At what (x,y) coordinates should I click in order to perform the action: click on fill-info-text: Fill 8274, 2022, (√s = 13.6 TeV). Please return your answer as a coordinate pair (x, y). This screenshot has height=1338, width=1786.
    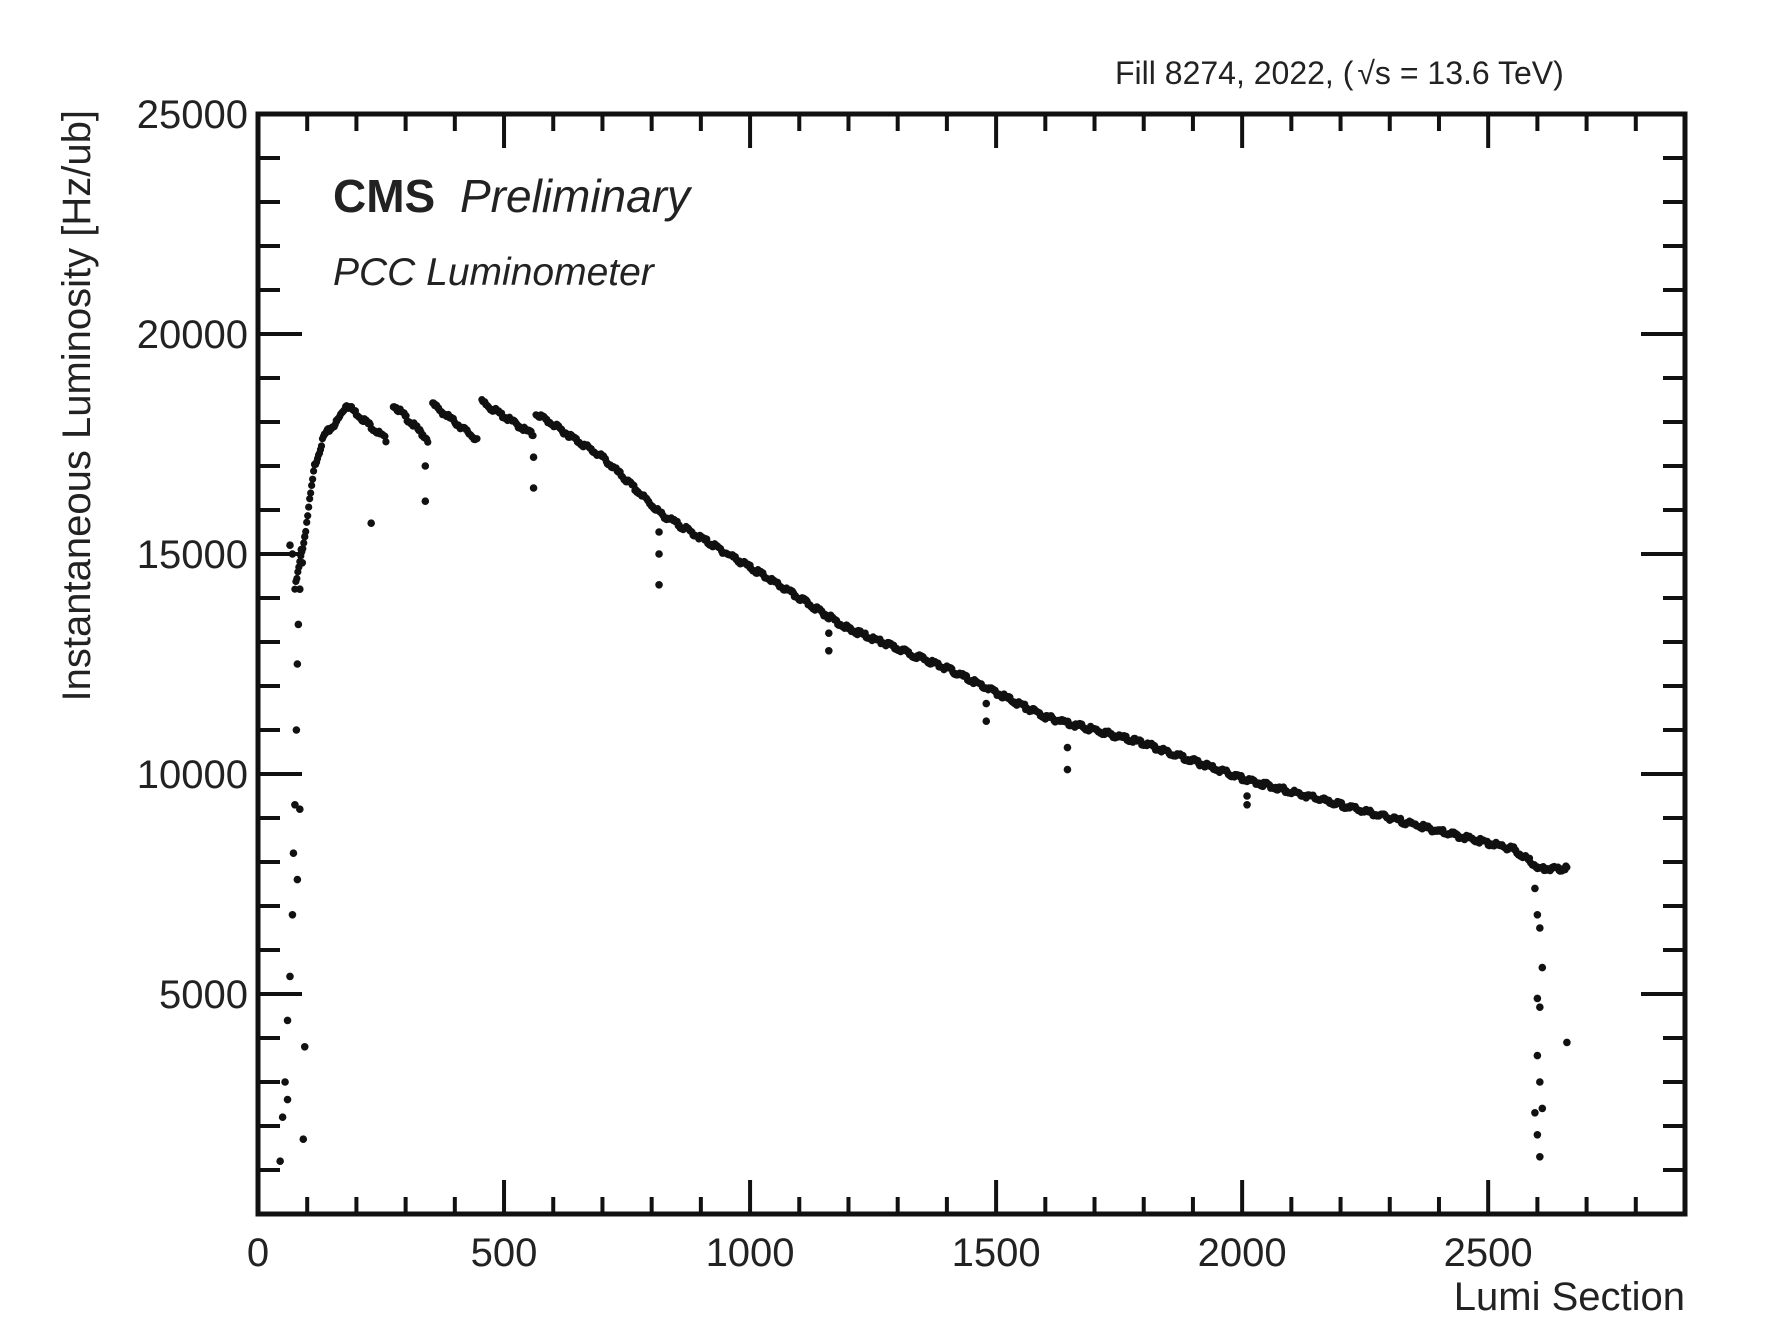
    Looking at the image, I should click on (1339, 73).